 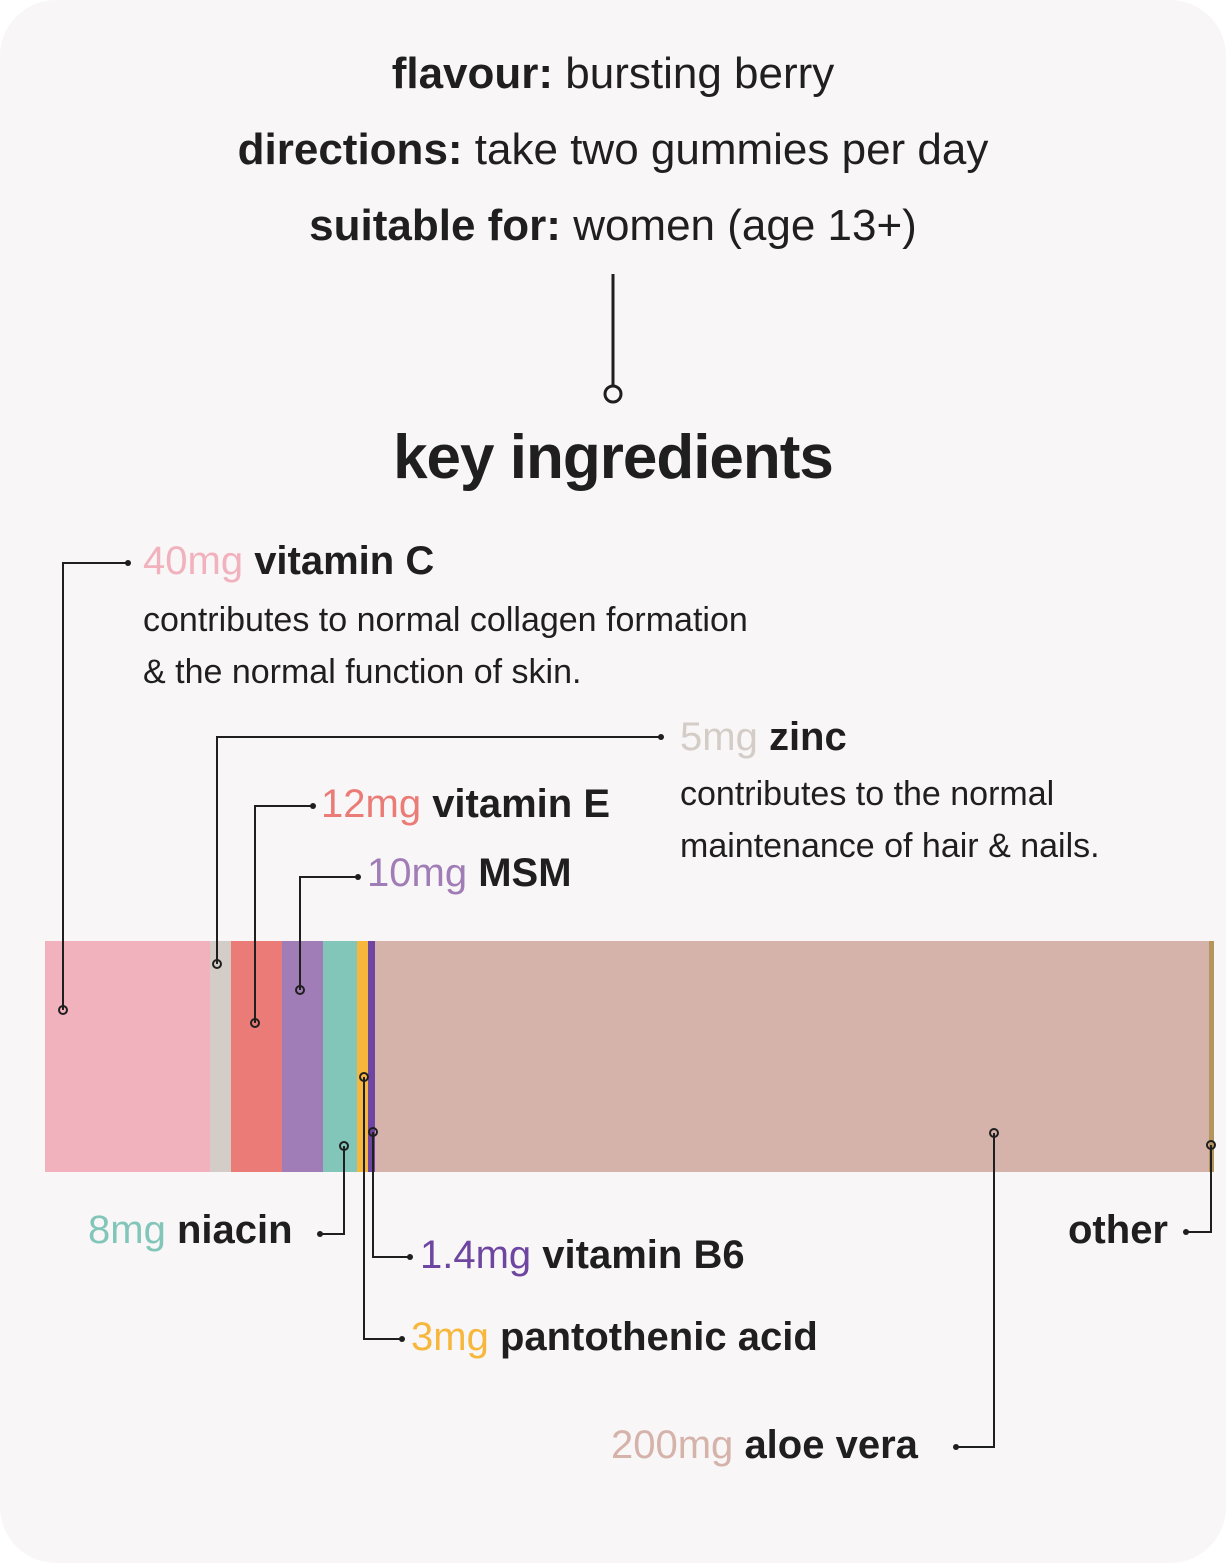 I want to click on label-dot-pantothenic-acid, so click(x=402, y=1339).